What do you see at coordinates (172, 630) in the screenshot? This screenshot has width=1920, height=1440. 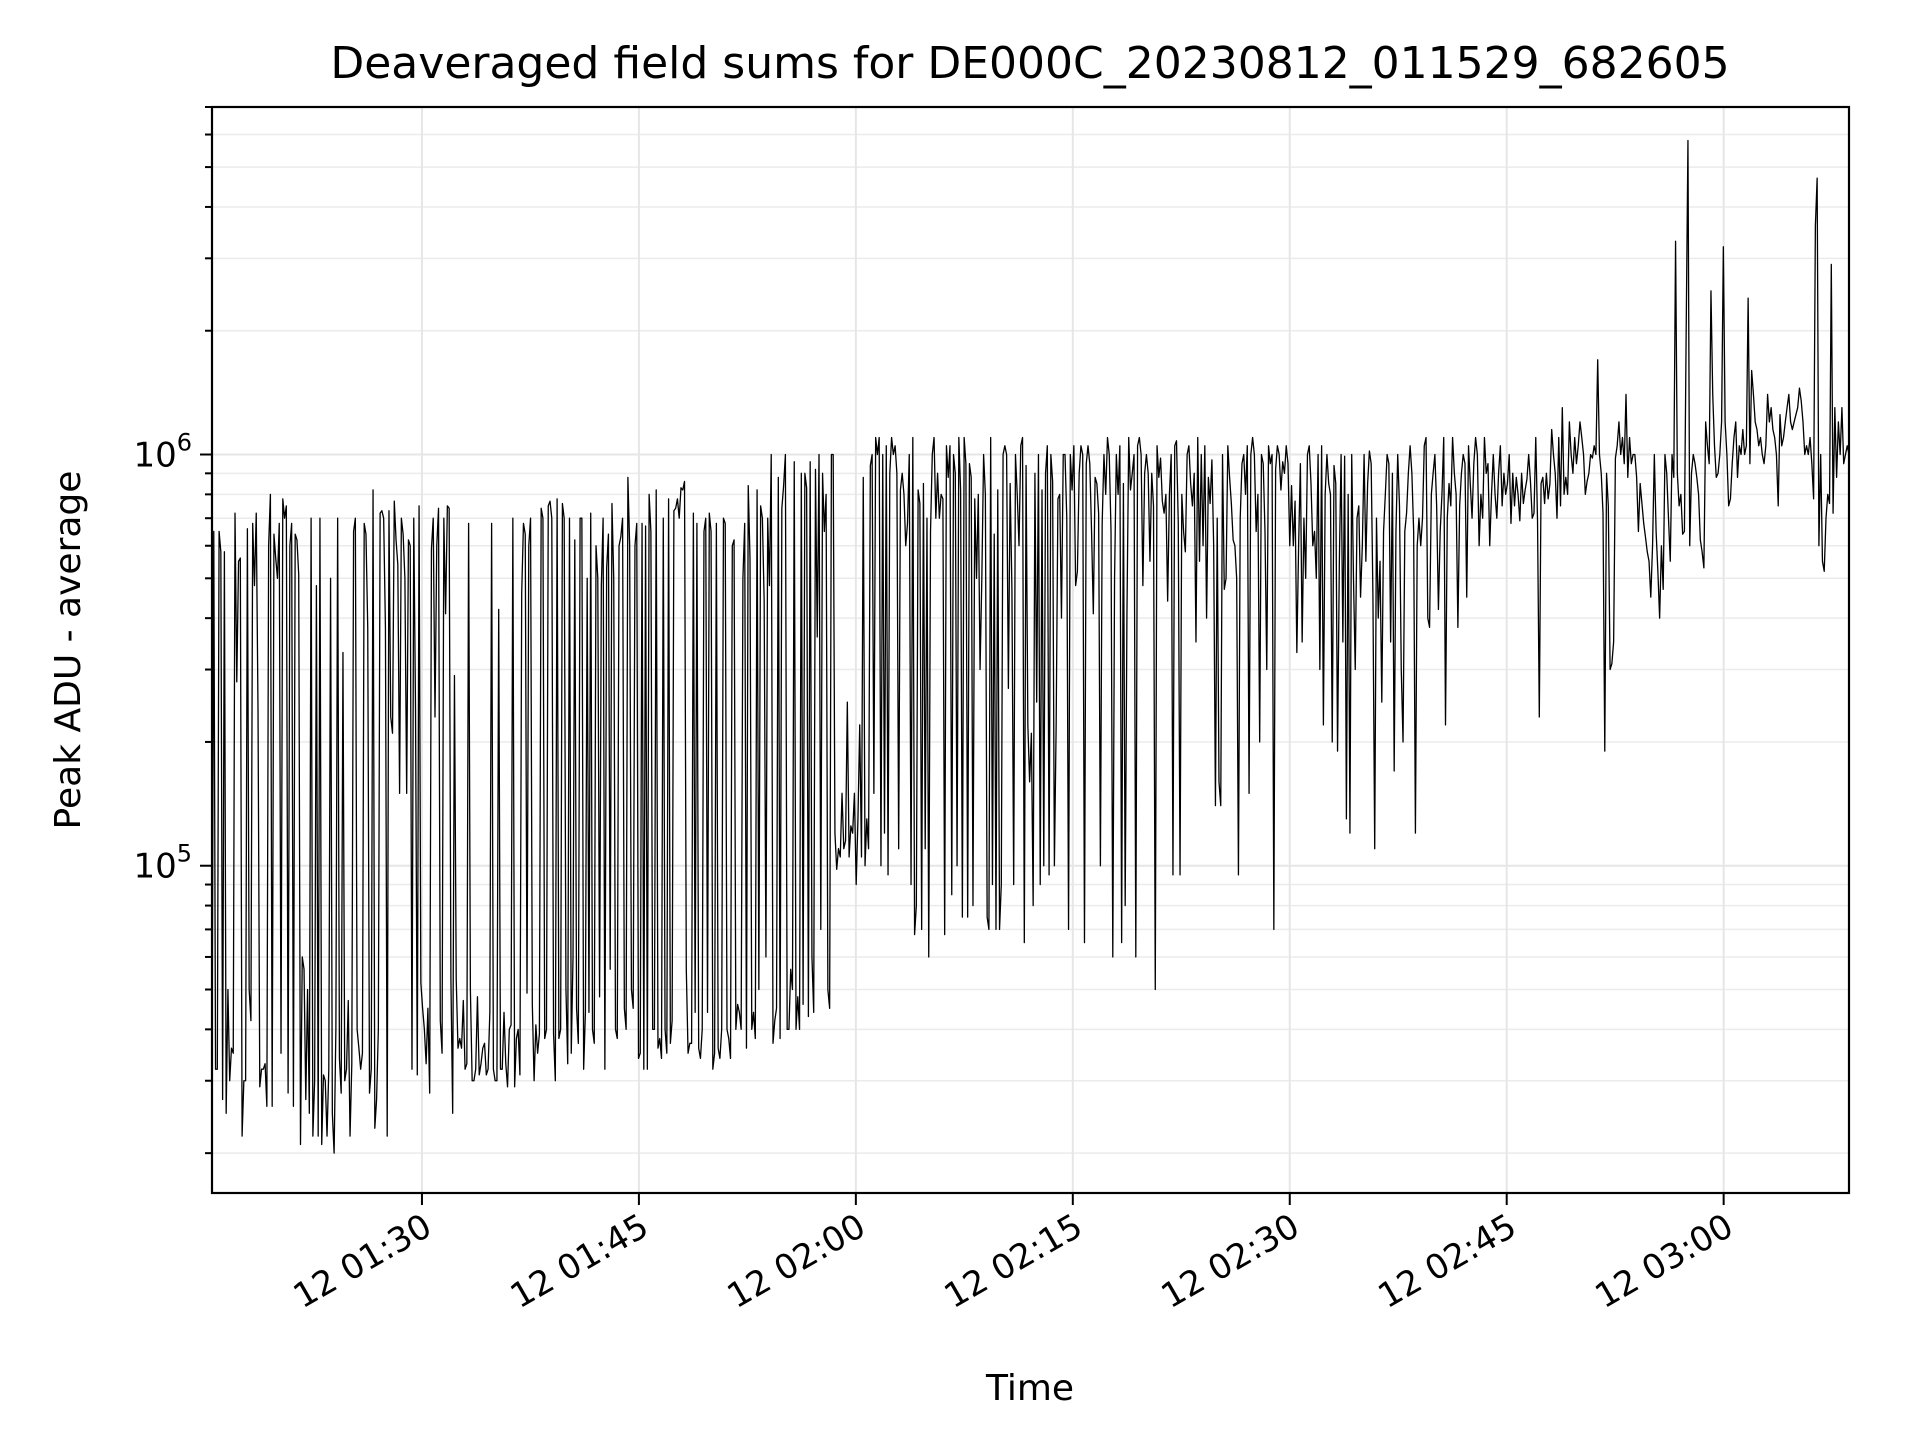 I see `y-axis: 10⁵ 10⁶` at bounding box center [172, 630].